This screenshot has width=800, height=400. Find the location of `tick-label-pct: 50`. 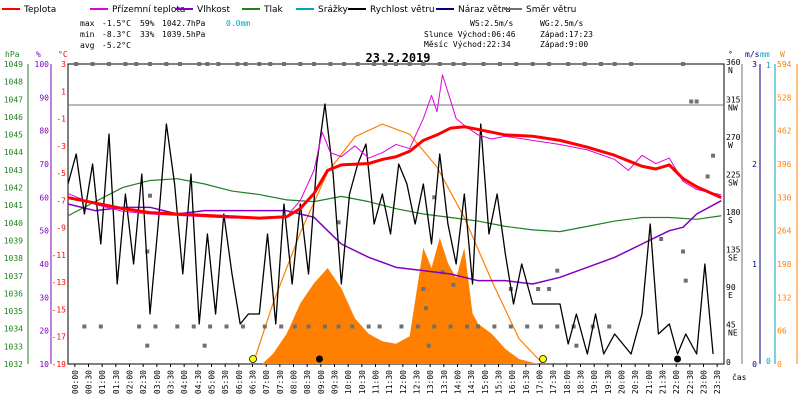

tick-label-pct: 50 is located at coordinates (44, 231).